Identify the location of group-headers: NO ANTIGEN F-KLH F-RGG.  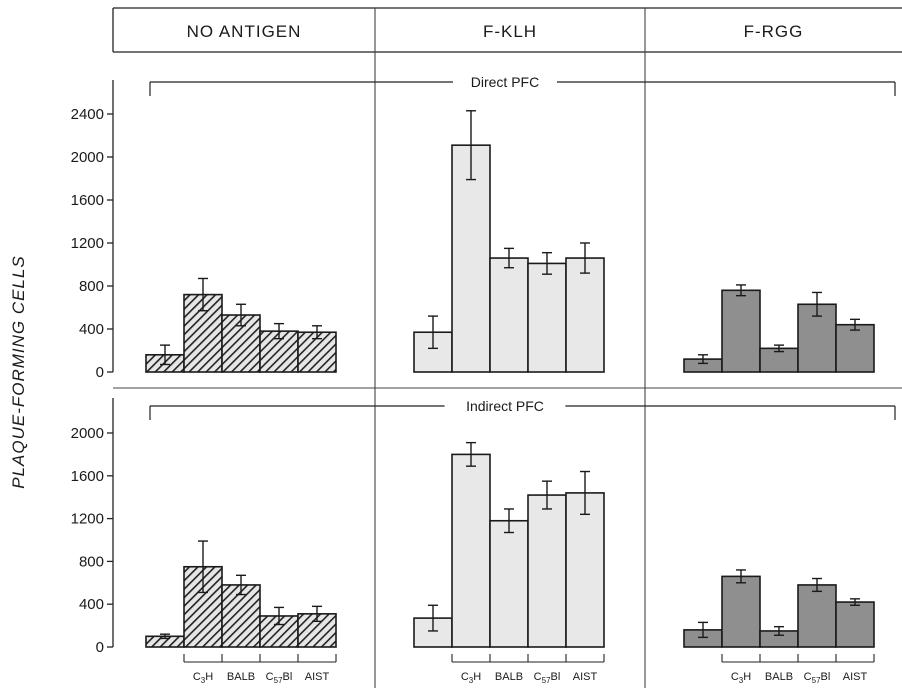
(495, 31).